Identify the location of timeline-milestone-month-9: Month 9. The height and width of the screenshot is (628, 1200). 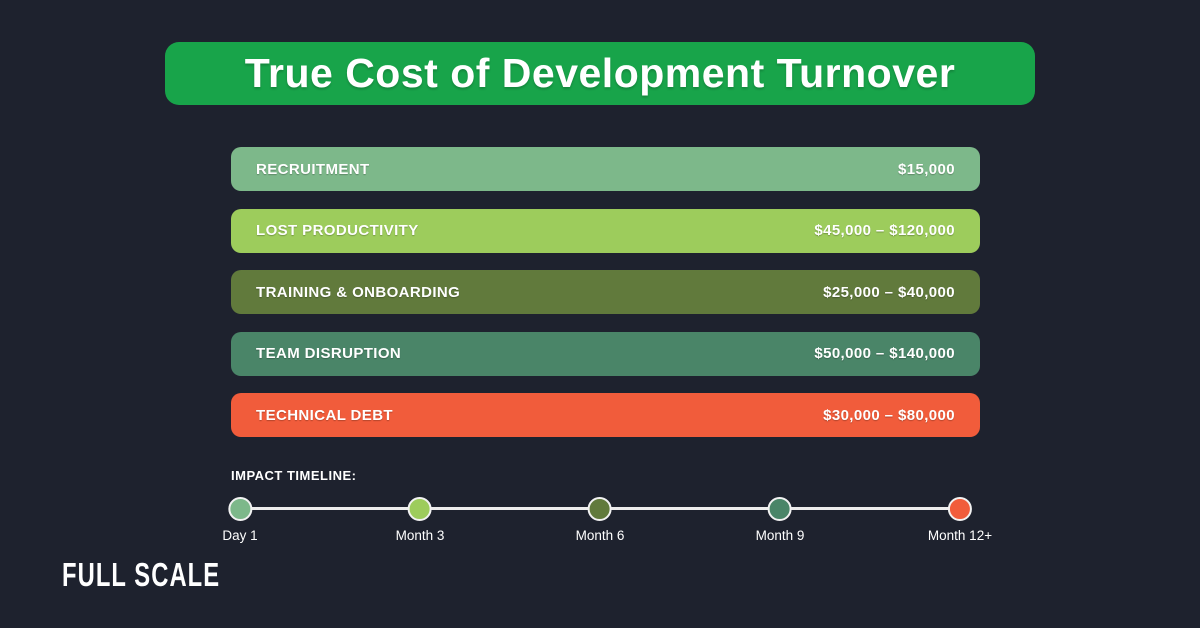
(780, 520).